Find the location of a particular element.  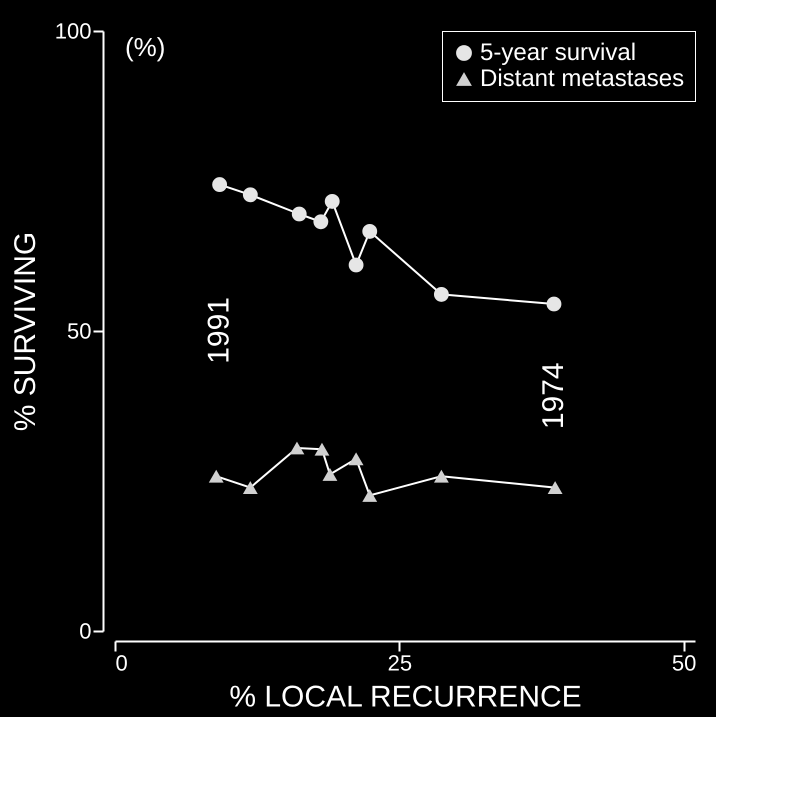

legend-label: 5-year survival is located at coordinates (558, 52).